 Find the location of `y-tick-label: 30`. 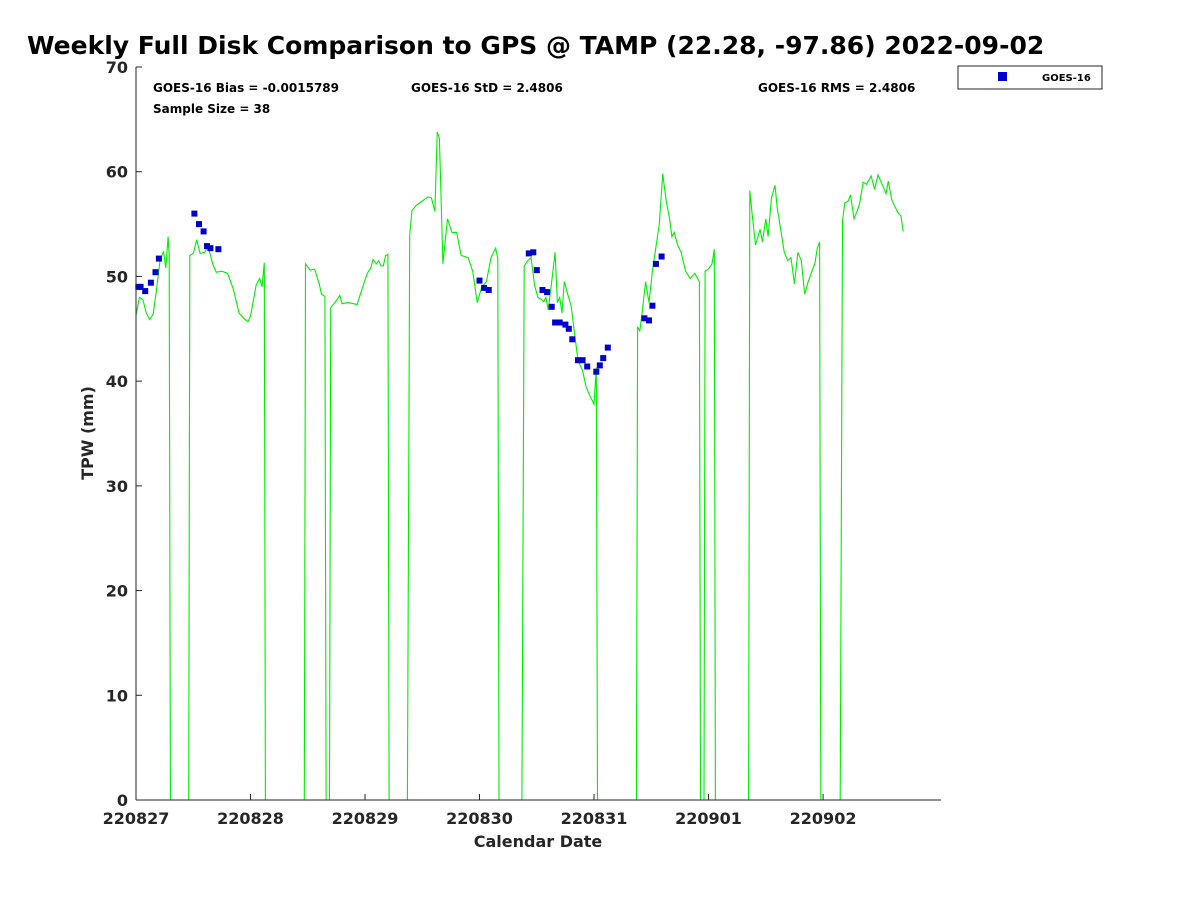

y-tick-label: 30 is located at coordinates (117, 486).